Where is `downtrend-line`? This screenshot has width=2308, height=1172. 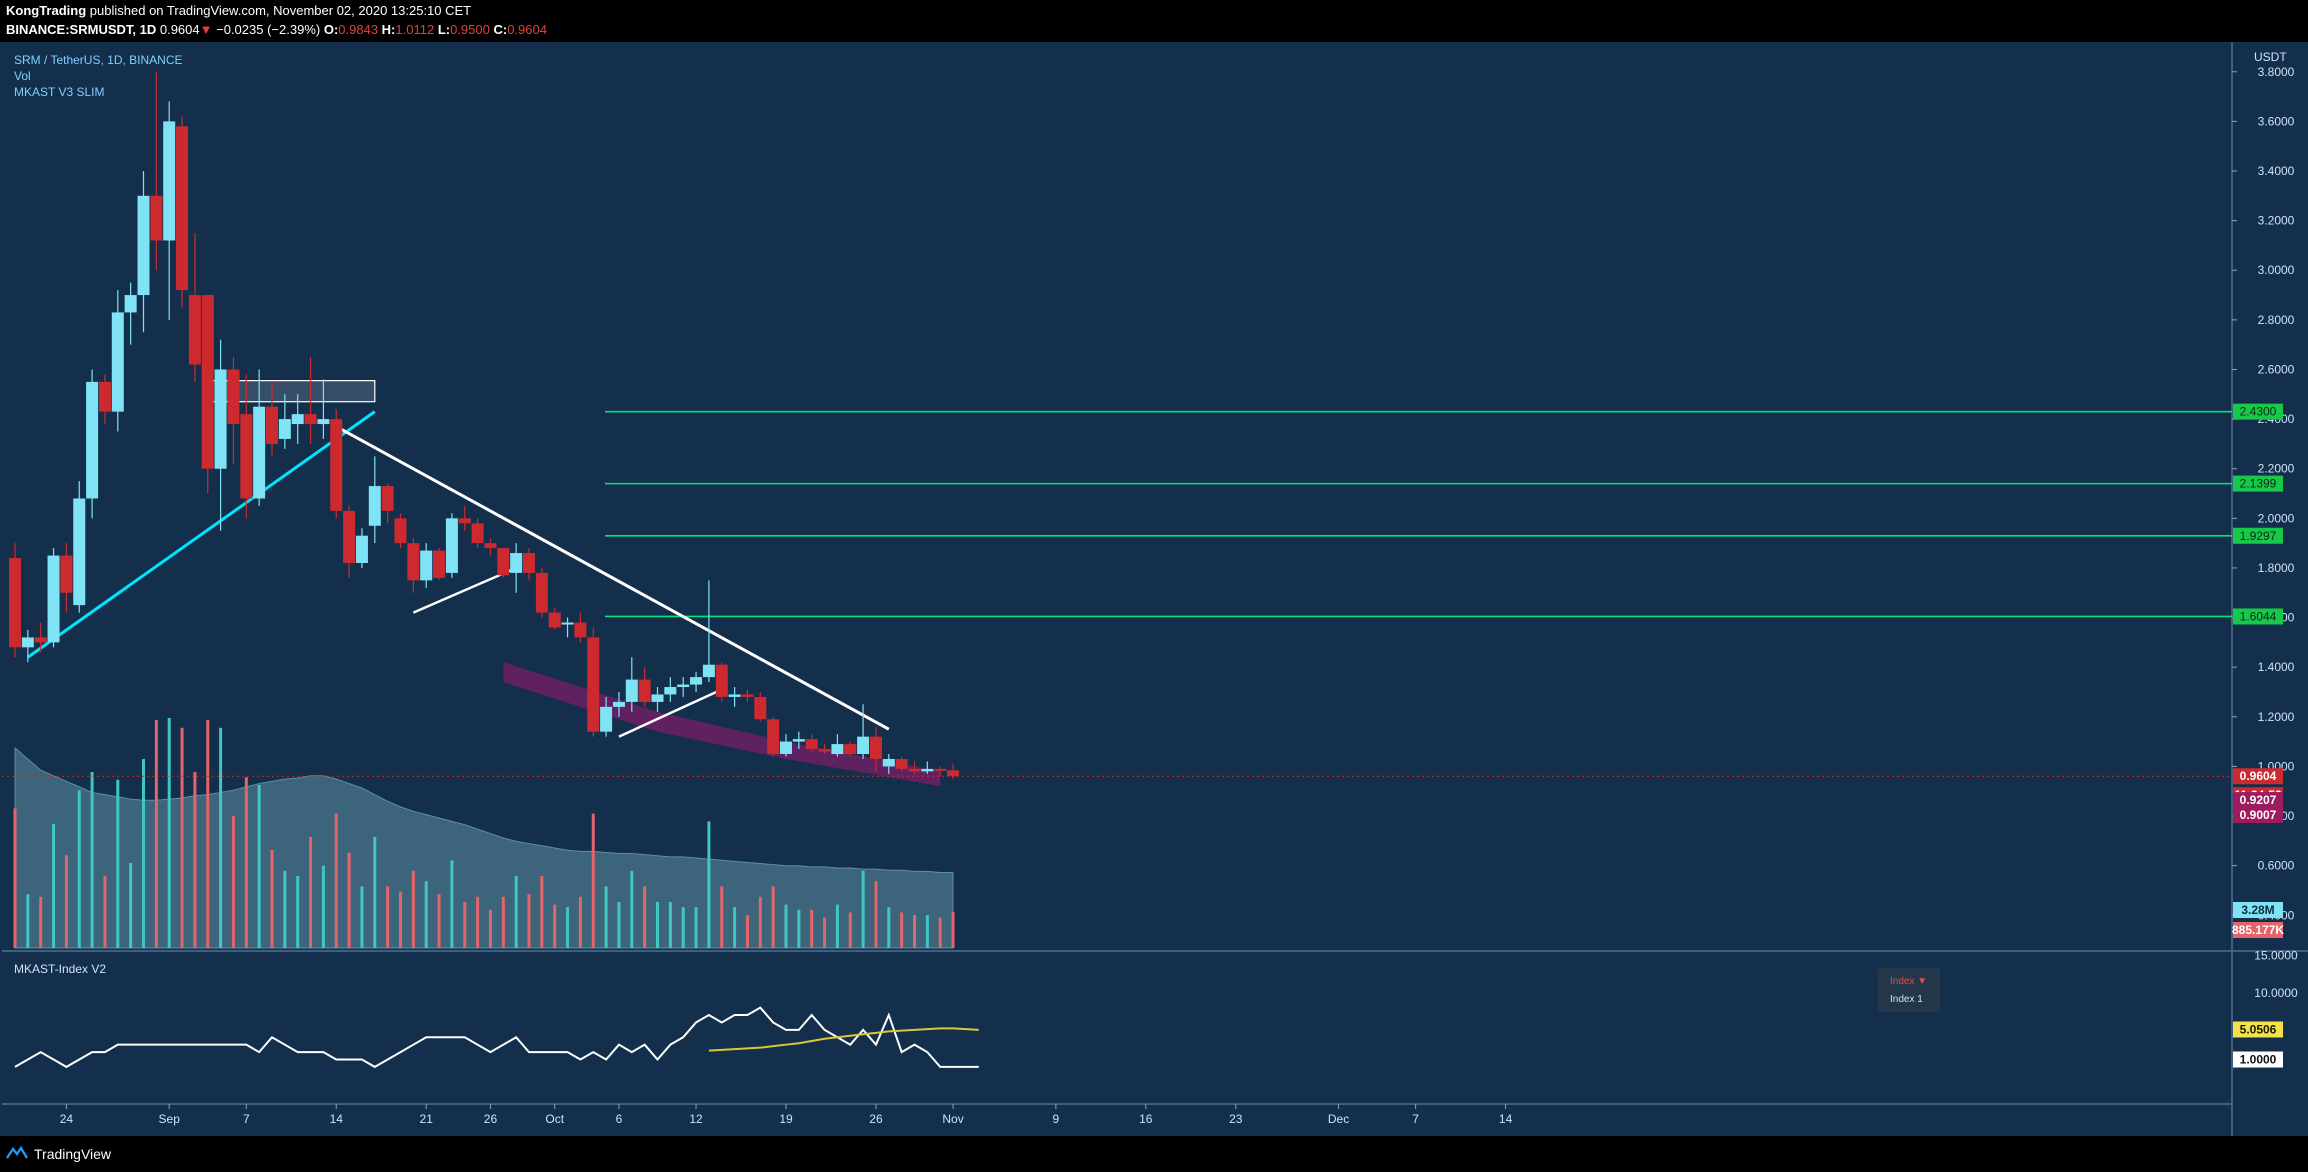 downtrend-line is located at coordinates (612, 578).